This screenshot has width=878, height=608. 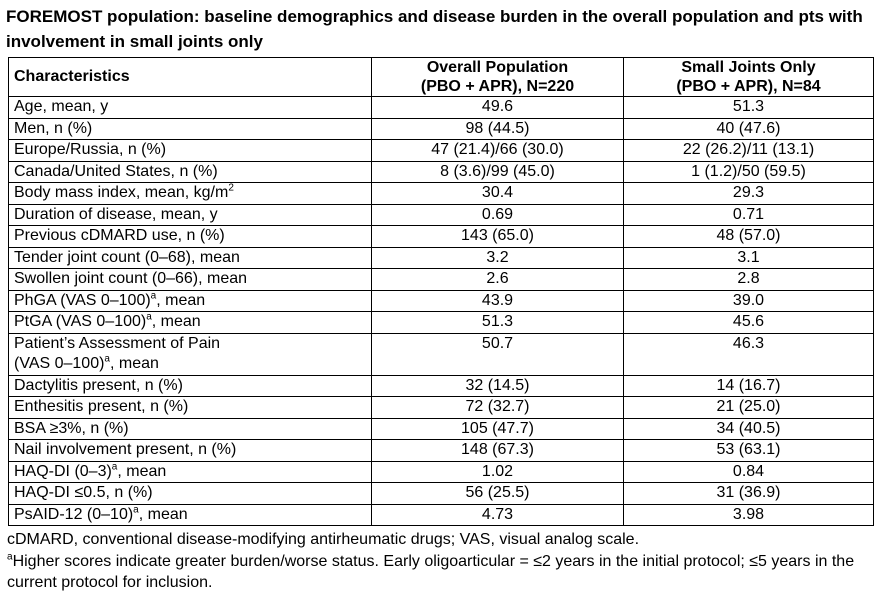 What do you see at coordinates (748, 471) in the screenshot?
I see `small-joints-value: 0.84` at bounding box center [748, 471].